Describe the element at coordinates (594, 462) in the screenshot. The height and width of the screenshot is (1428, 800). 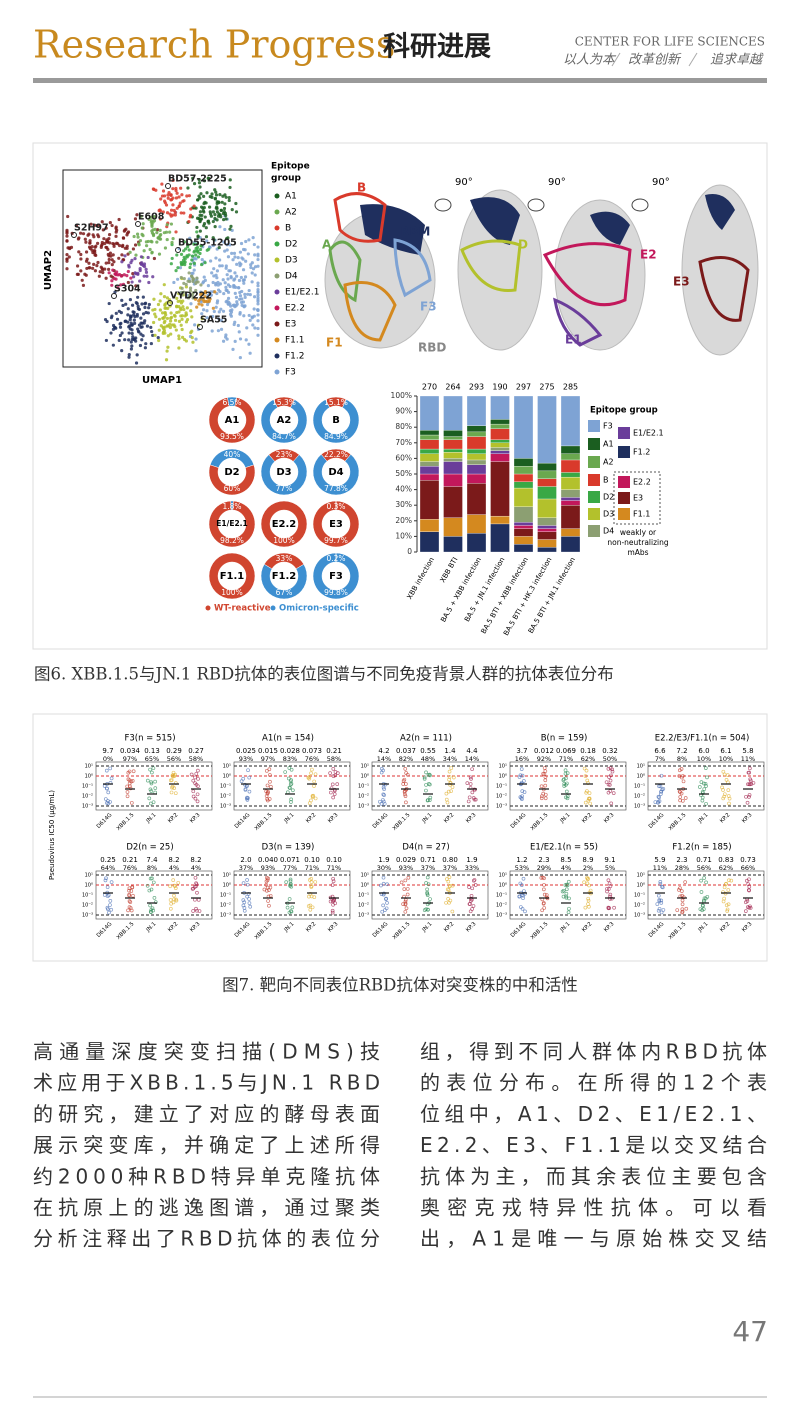
I see `legend-swatch` at that location.